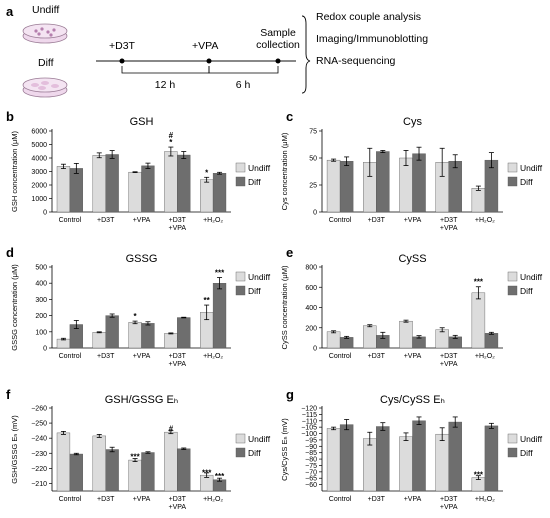 This screenshot has width=550, height=518. What do you see at coordinates (313, 159) in the screenshot?
I see `y-tick-label: 50` at bounding box center [313, 159].